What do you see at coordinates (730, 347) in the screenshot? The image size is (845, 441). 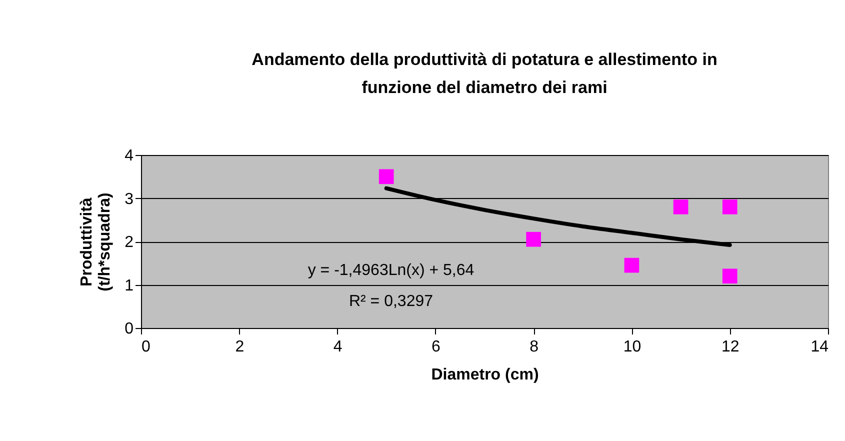 I see `x-tick-label: 12` at bounding box center [730, 347].